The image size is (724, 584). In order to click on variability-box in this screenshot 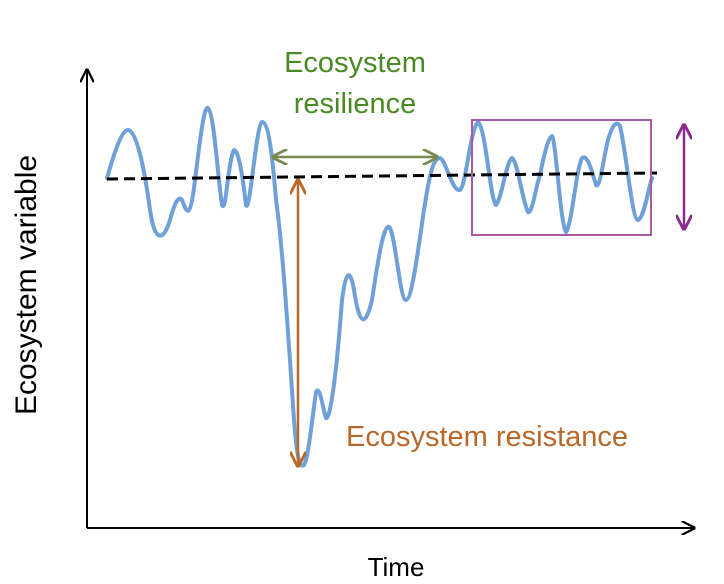, I will do `click(561, 177)`.